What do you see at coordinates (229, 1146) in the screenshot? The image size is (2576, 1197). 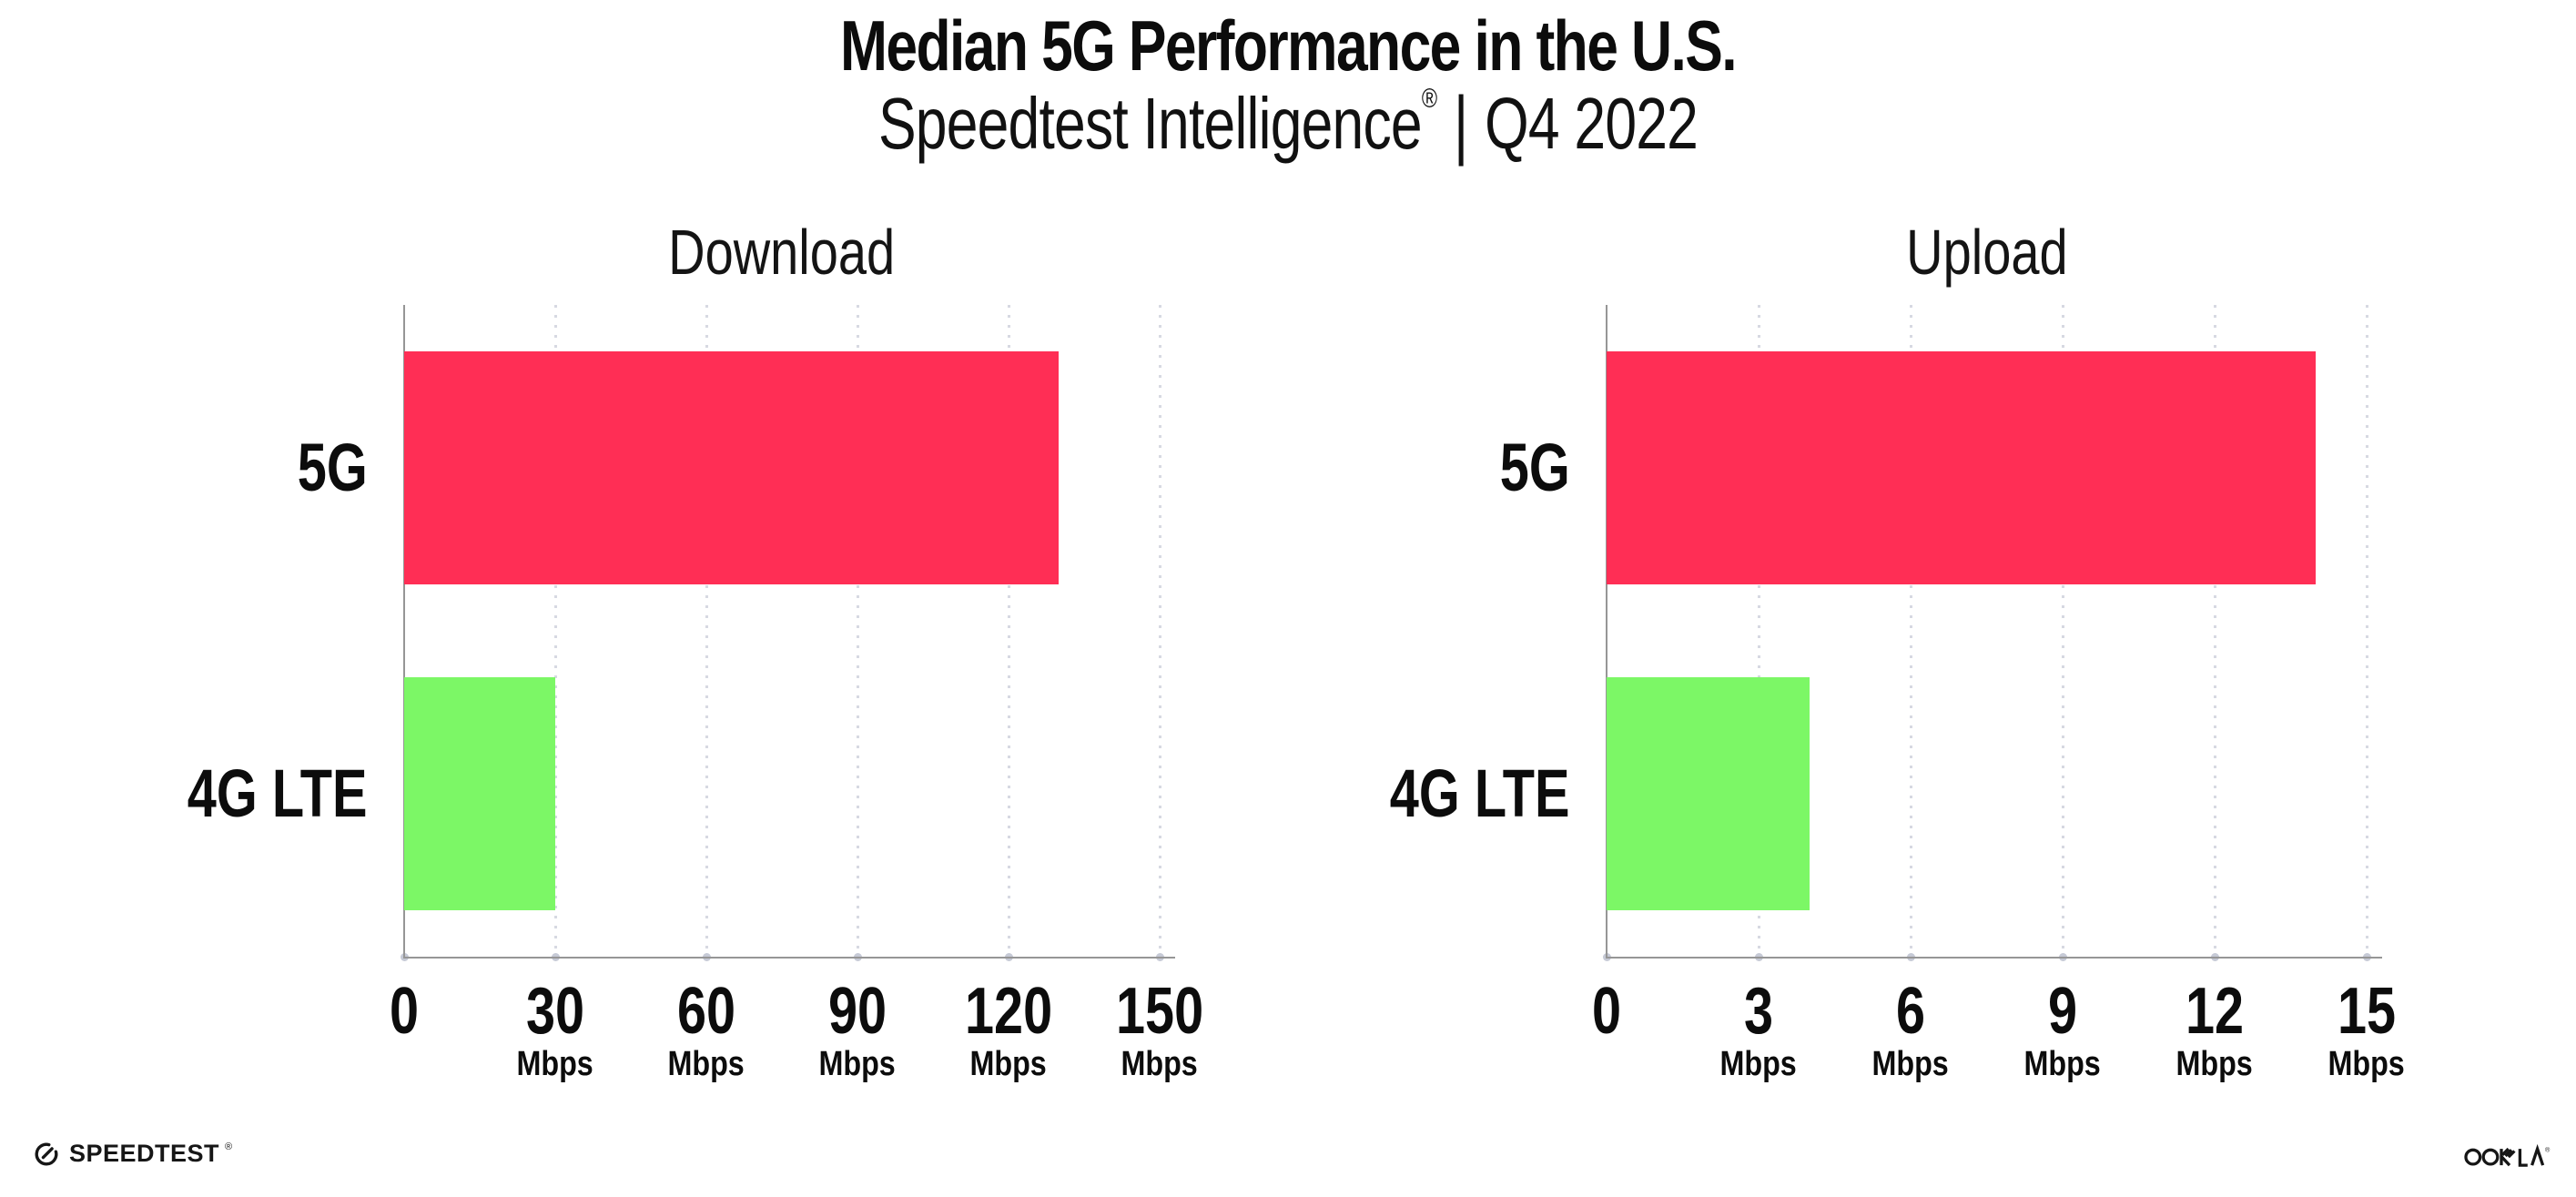 I see `speedtest-registered-mark: ®` at bounding box center [229, 1146].